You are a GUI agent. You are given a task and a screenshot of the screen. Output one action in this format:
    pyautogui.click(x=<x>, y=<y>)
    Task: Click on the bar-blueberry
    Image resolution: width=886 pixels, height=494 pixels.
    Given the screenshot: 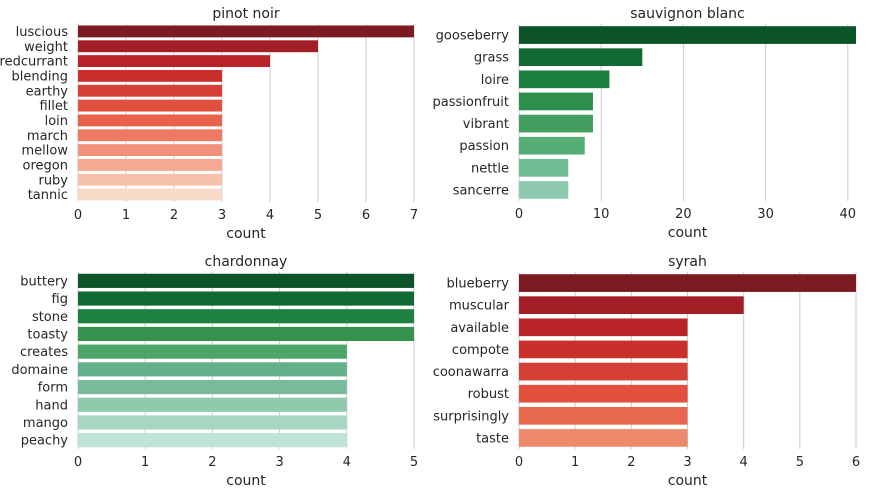 What is the action you would take?
    pyautogui.click(x=687, y=283)
    